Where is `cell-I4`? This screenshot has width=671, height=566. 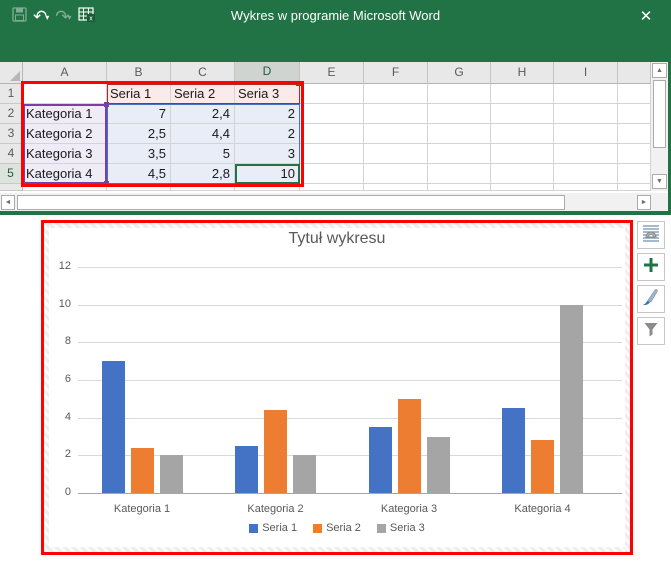 cell-I4 is located at coordinates (586, 154).